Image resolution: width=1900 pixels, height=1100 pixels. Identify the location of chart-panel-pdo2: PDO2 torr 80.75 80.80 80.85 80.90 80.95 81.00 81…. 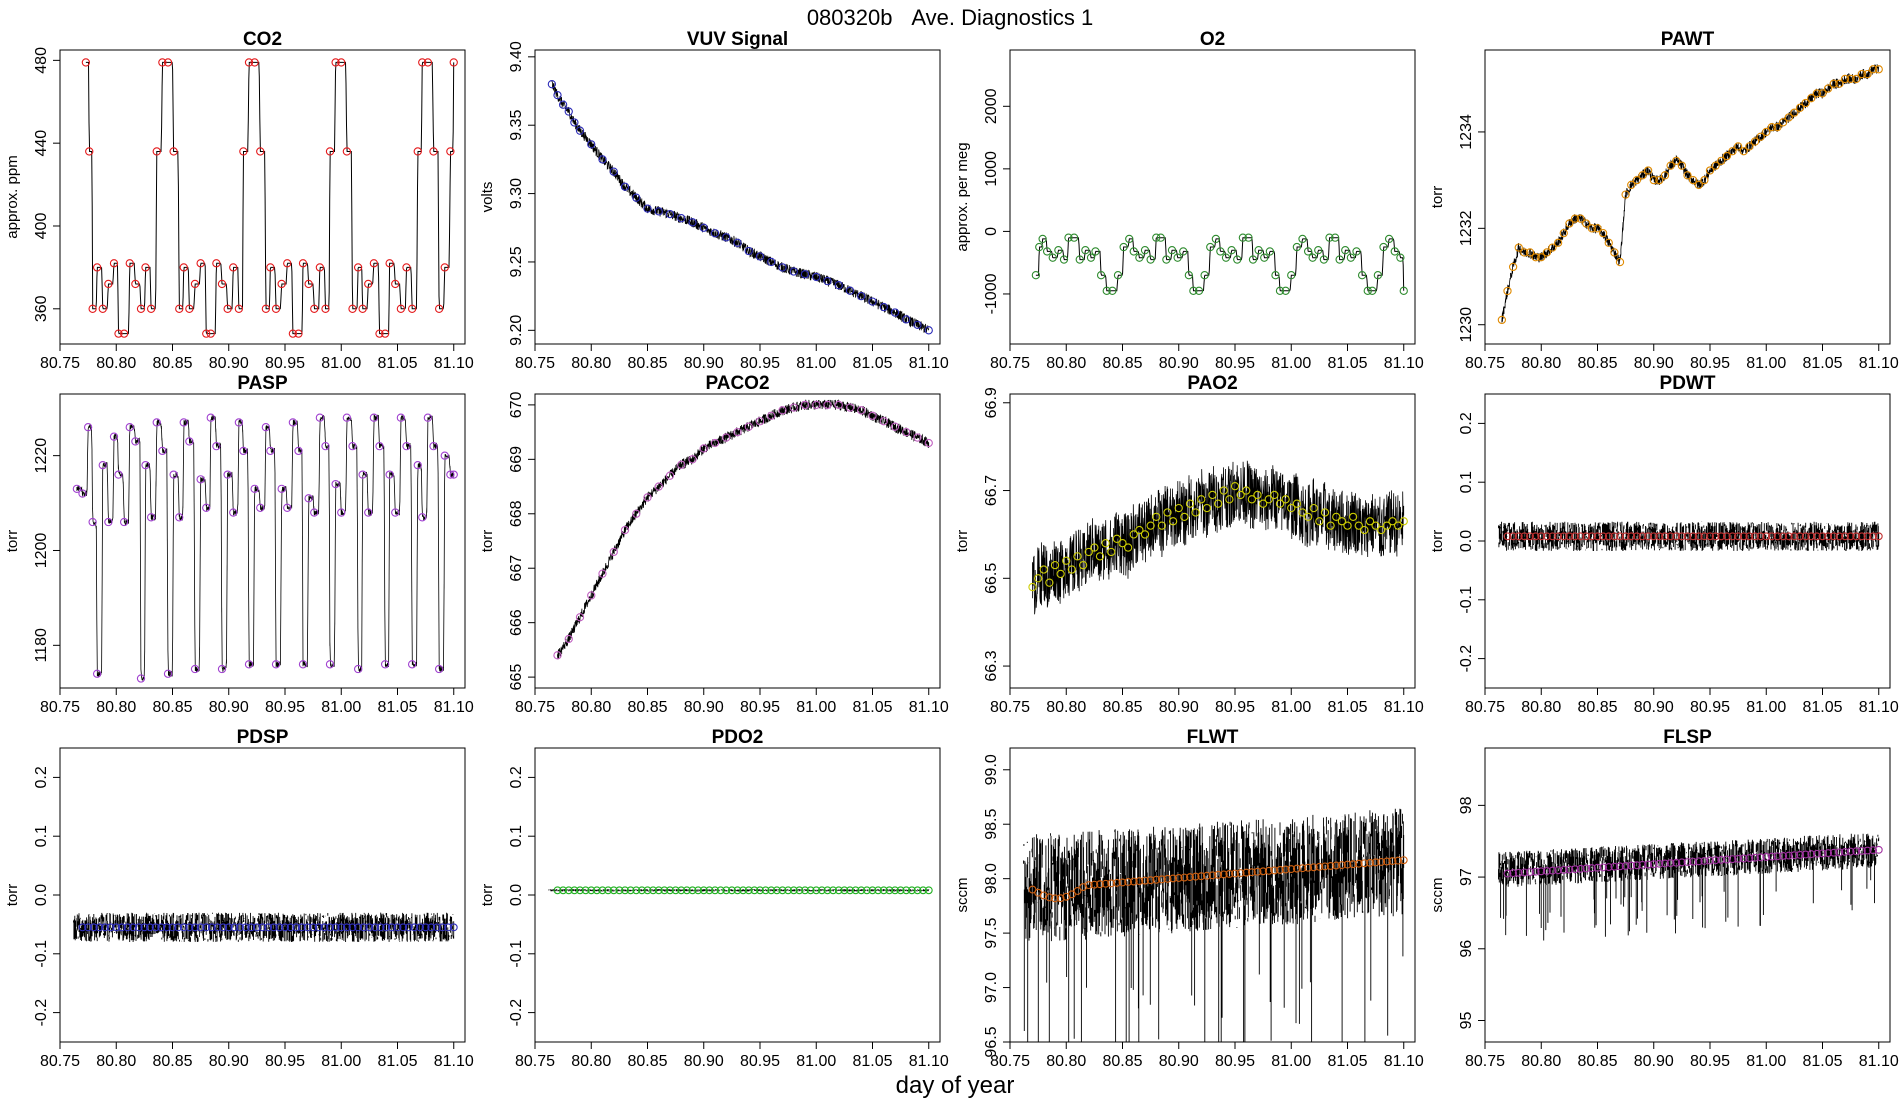
(714, 898).